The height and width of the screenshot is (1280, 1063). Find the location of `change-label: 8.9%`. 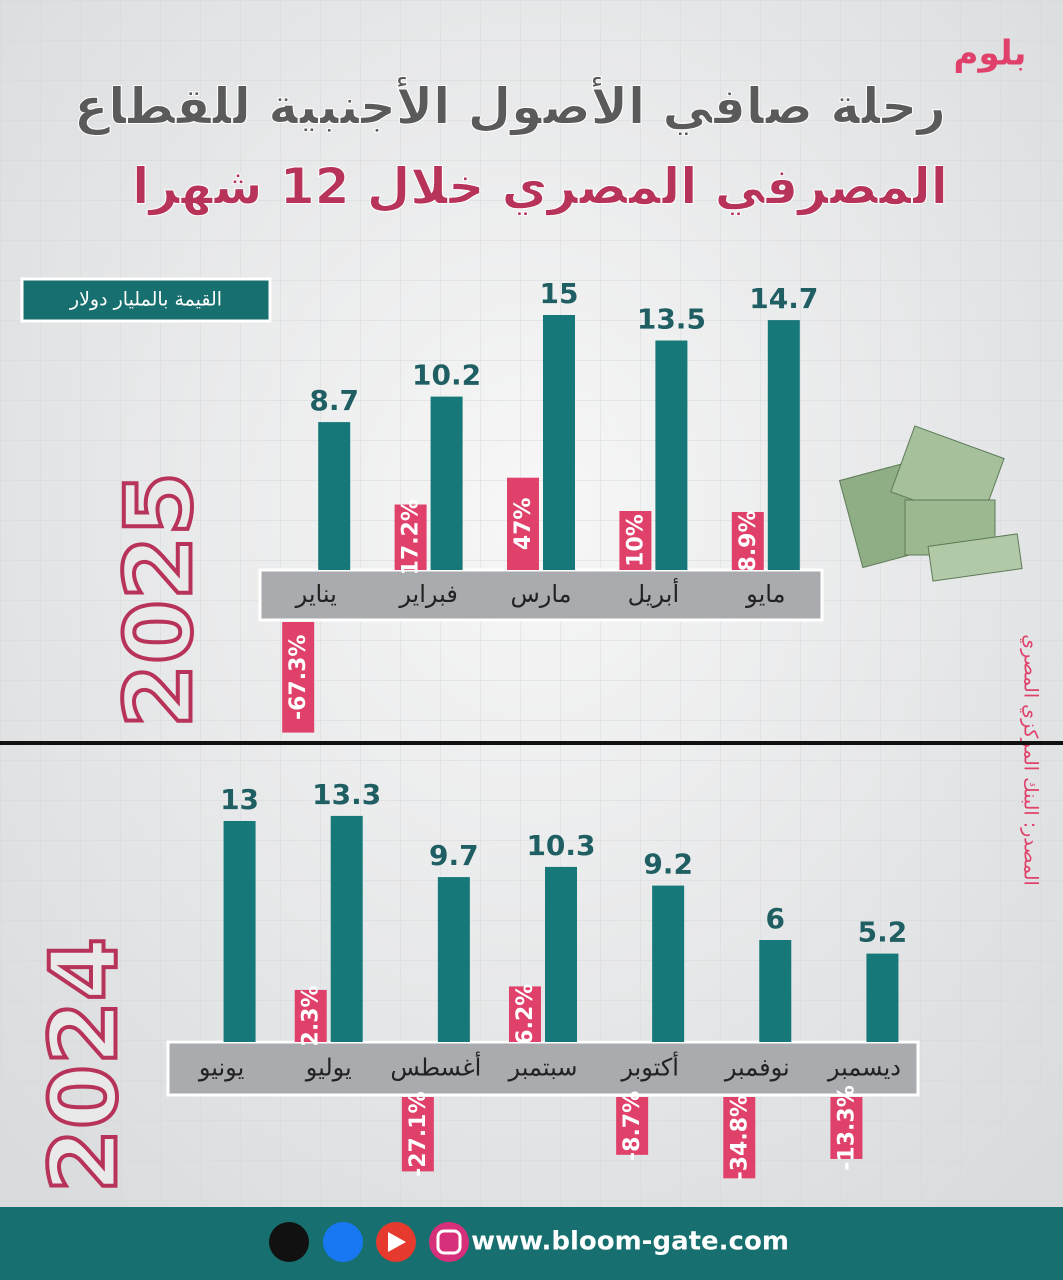

change-label: 8.9% is located at coordinates (748, 540).